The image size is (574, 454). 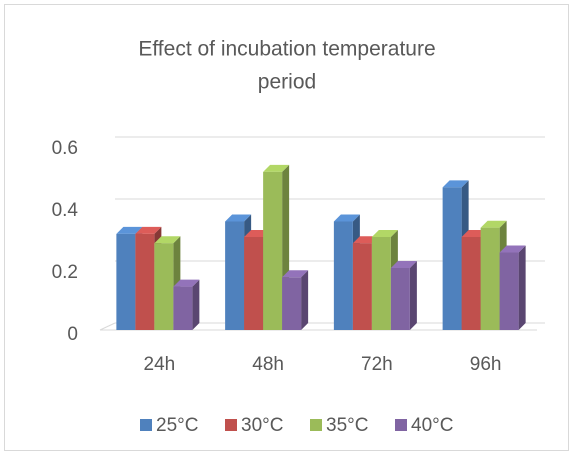 I want to click on legend-label: 35°C, so click(x=347, y=425).